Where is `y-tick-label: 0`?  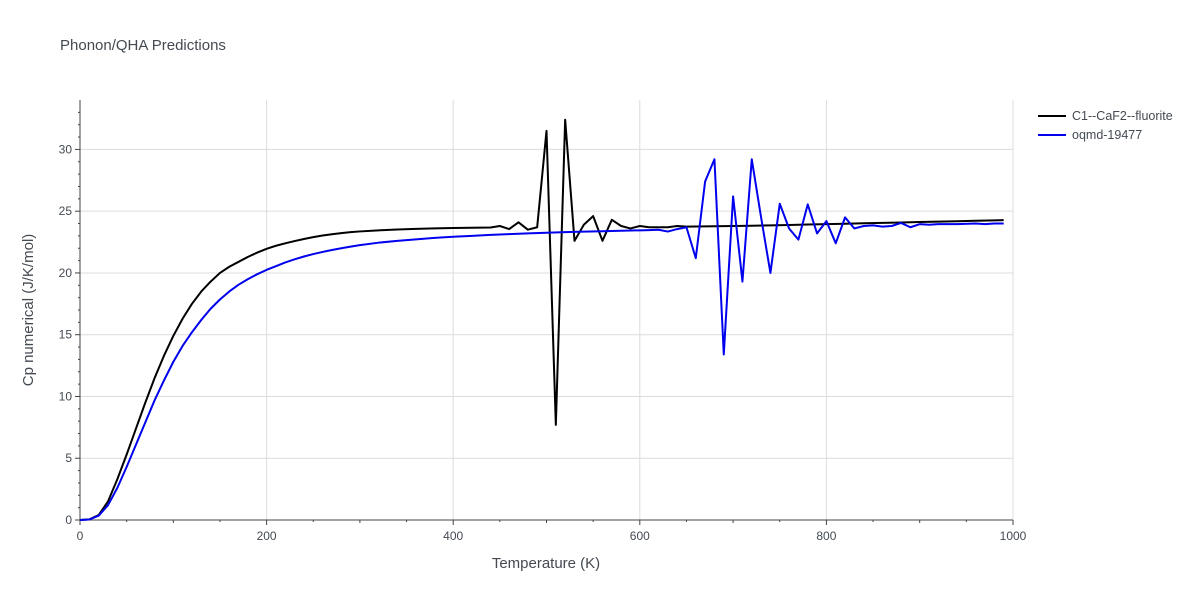
y-tick-label: 0 is located at coordinates (68, 520).